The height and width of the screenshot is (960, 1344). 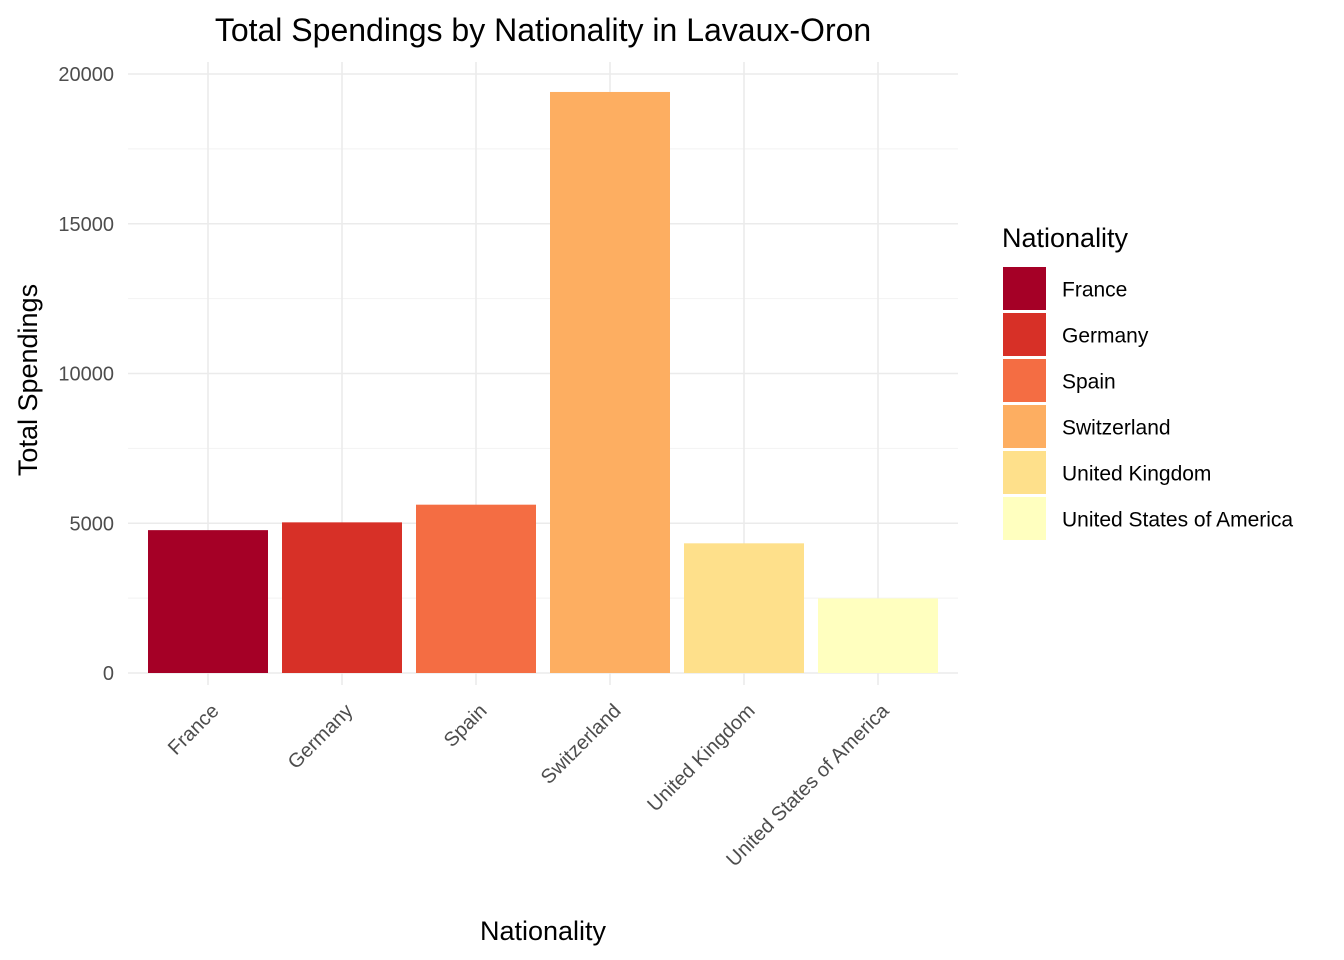 I want to click on bar-switzerland, so click(x=610, y=382).